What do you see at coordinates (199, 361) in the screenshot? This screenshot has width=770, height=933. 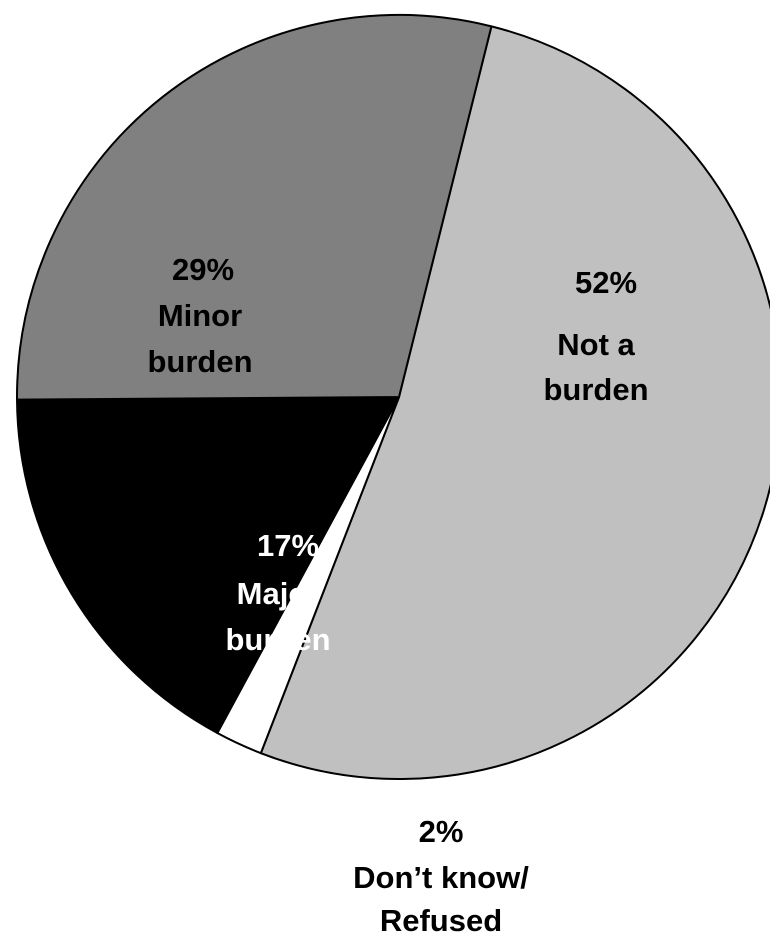 I see `slice-label-minor-burden-line2: burden` at bounding box center [199, 361].